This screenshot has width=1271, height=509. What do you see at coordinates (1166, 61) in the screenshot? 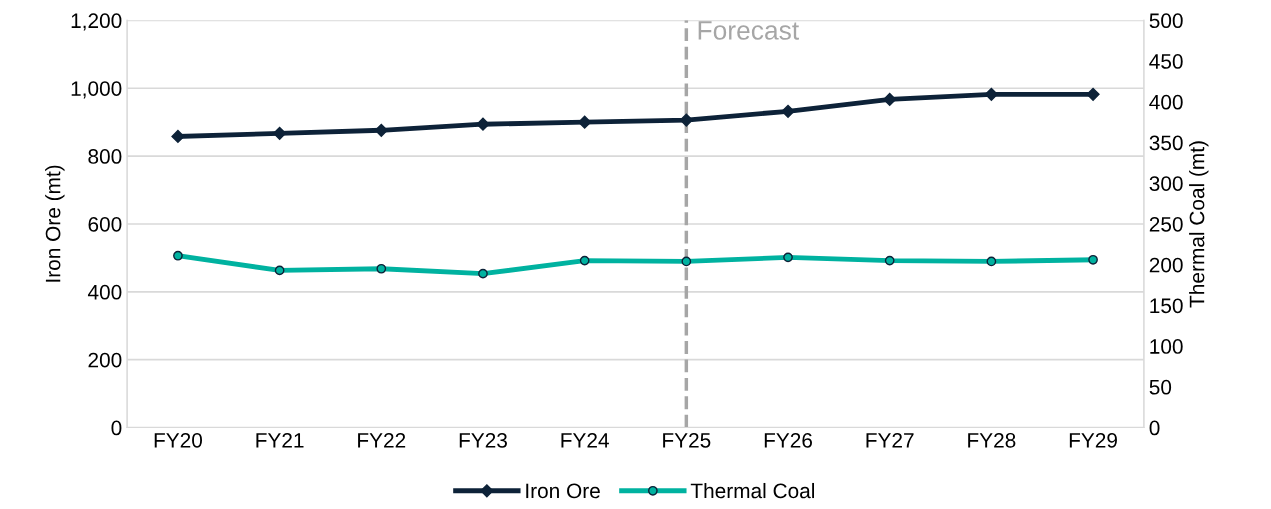
I see `y2-tick-label: 450` at bounding box center [1166, 61].